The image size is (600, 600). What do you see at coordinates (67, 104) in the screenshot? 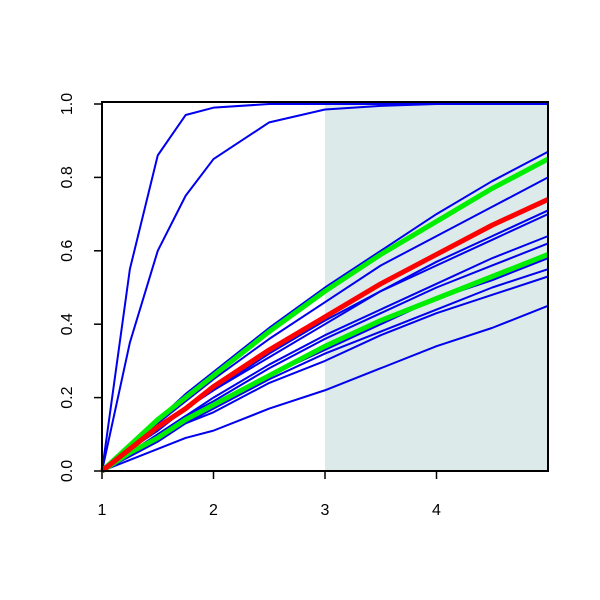
I see `y-tick-label: 1.0` at bounding box center [67, 104].